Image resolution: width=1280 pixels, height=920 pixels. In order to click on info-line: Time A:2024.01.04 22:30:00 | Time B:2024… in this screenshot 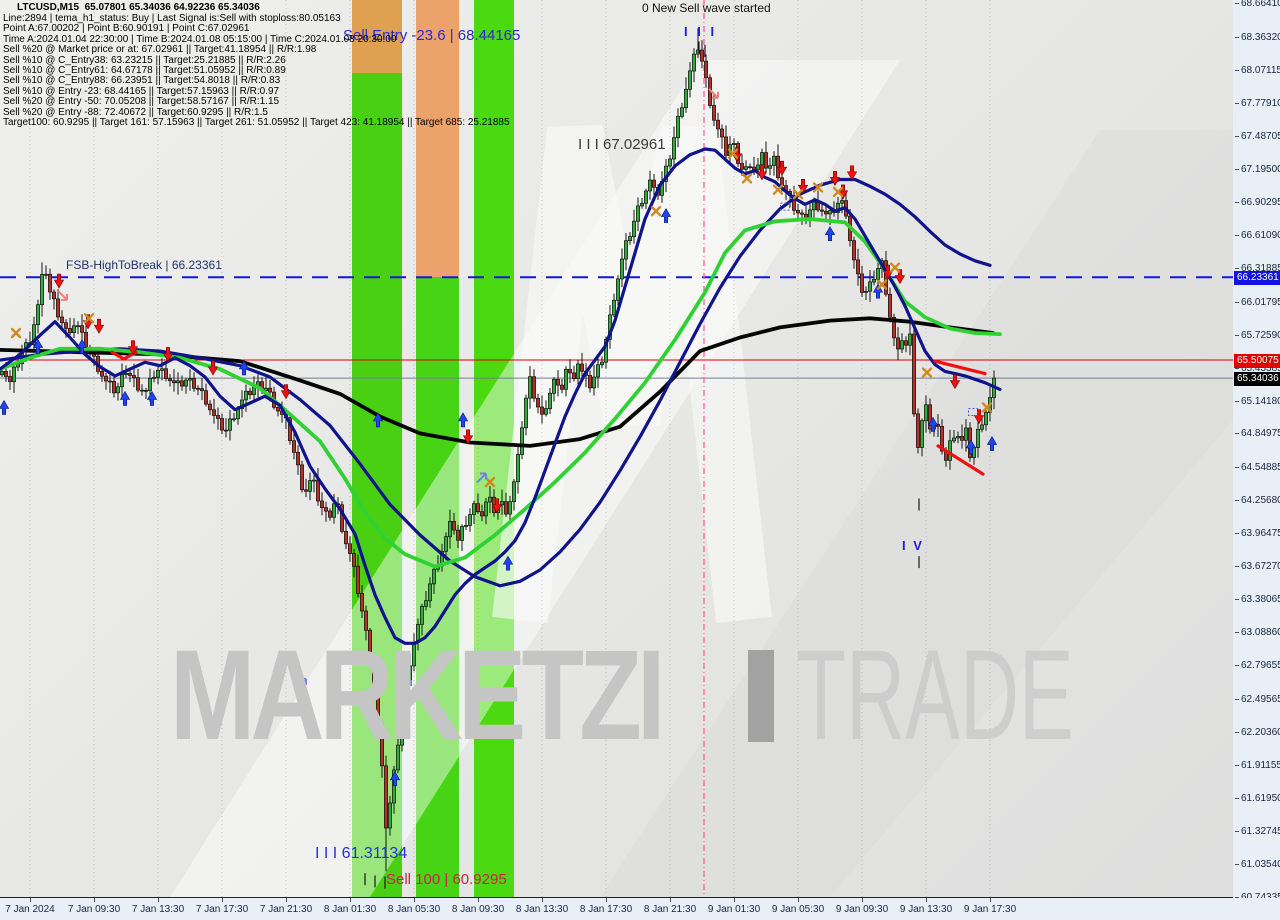, I will do `click(200, 39)`.